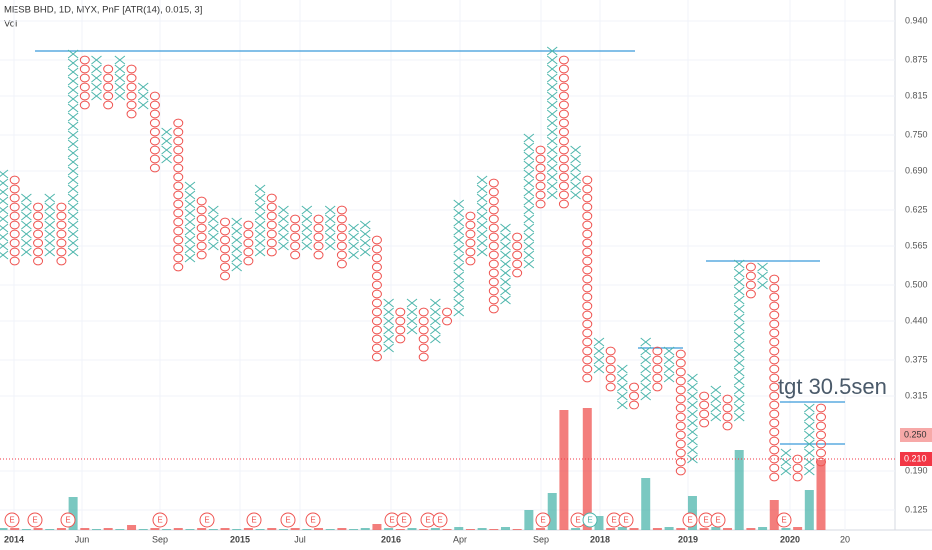 The image size is (932, 550). What do you see at coordinates (916, 359) in the screenshot?
I see `y-tick-label: 0.375` at bounding box center [916, 359].